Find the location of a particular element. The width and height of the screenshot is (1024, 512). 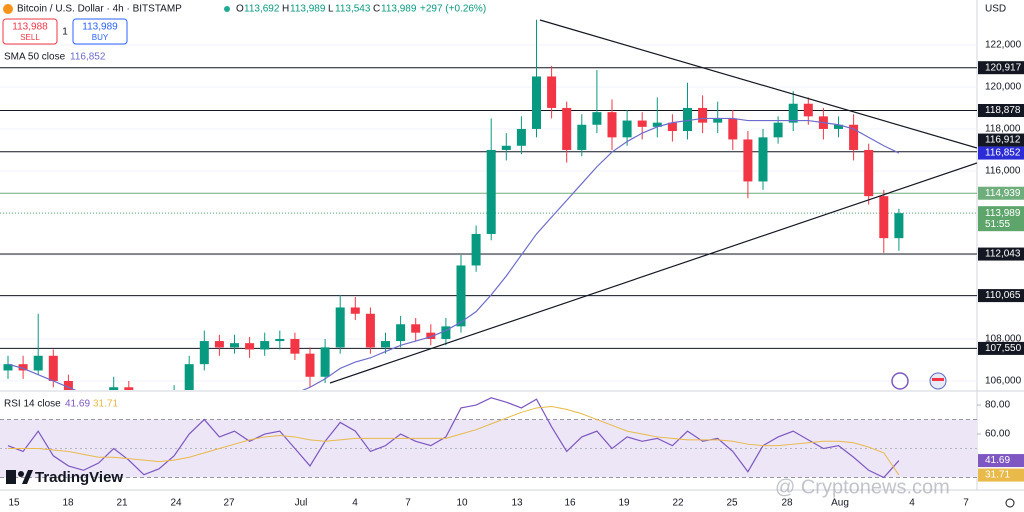

y-tick-label: 106,000 is located at coordinates (1003, 381).